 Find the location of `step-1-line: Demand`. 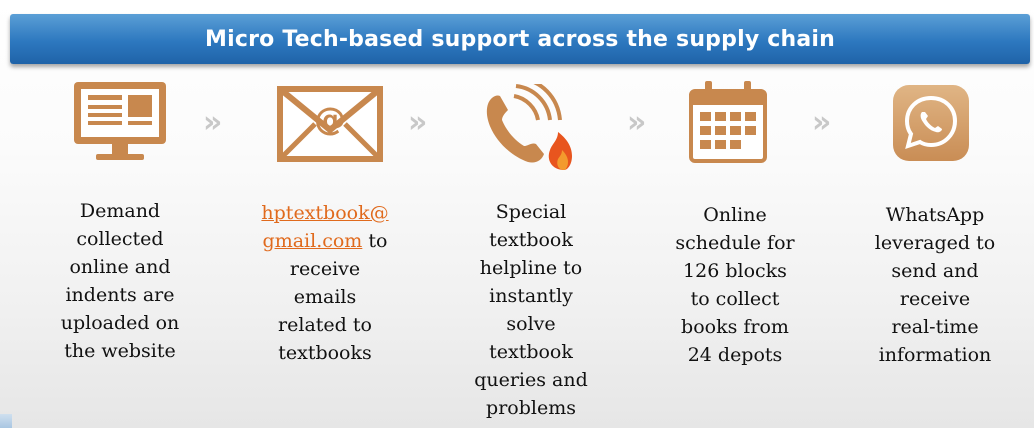

step-1-line: Demand is located at coordinates (120, 211).